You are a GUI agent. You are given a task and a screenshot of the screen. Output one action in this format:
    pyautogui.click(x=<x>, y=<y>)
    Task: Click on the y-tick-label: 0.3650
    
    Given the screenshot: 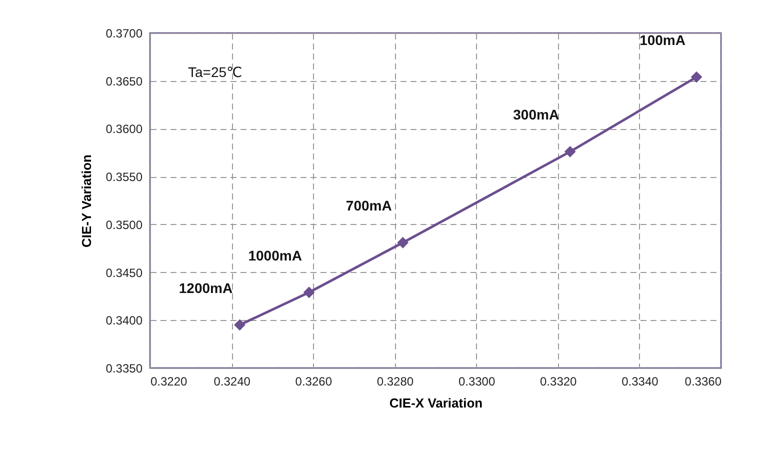 What is the action you would take?
    pyautogui.click(x=124, y=81)
    